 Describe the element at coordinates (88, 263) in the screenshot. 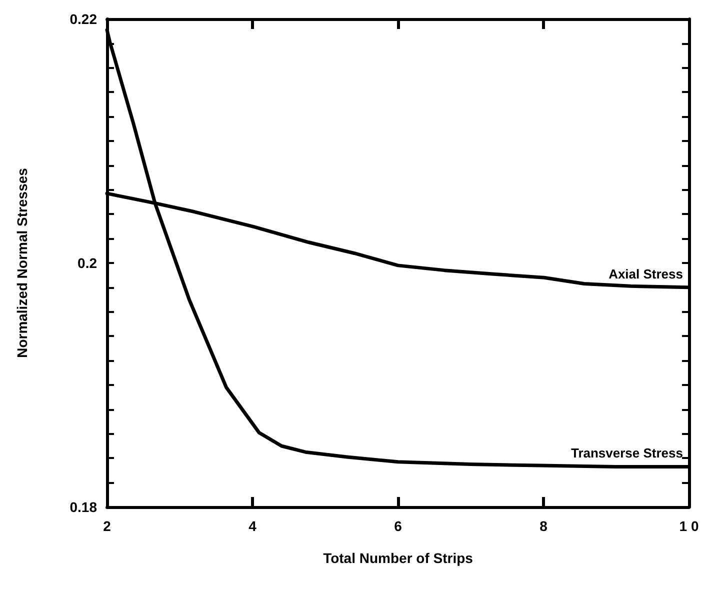

I see `y-tick-label: 0.2` at that location.